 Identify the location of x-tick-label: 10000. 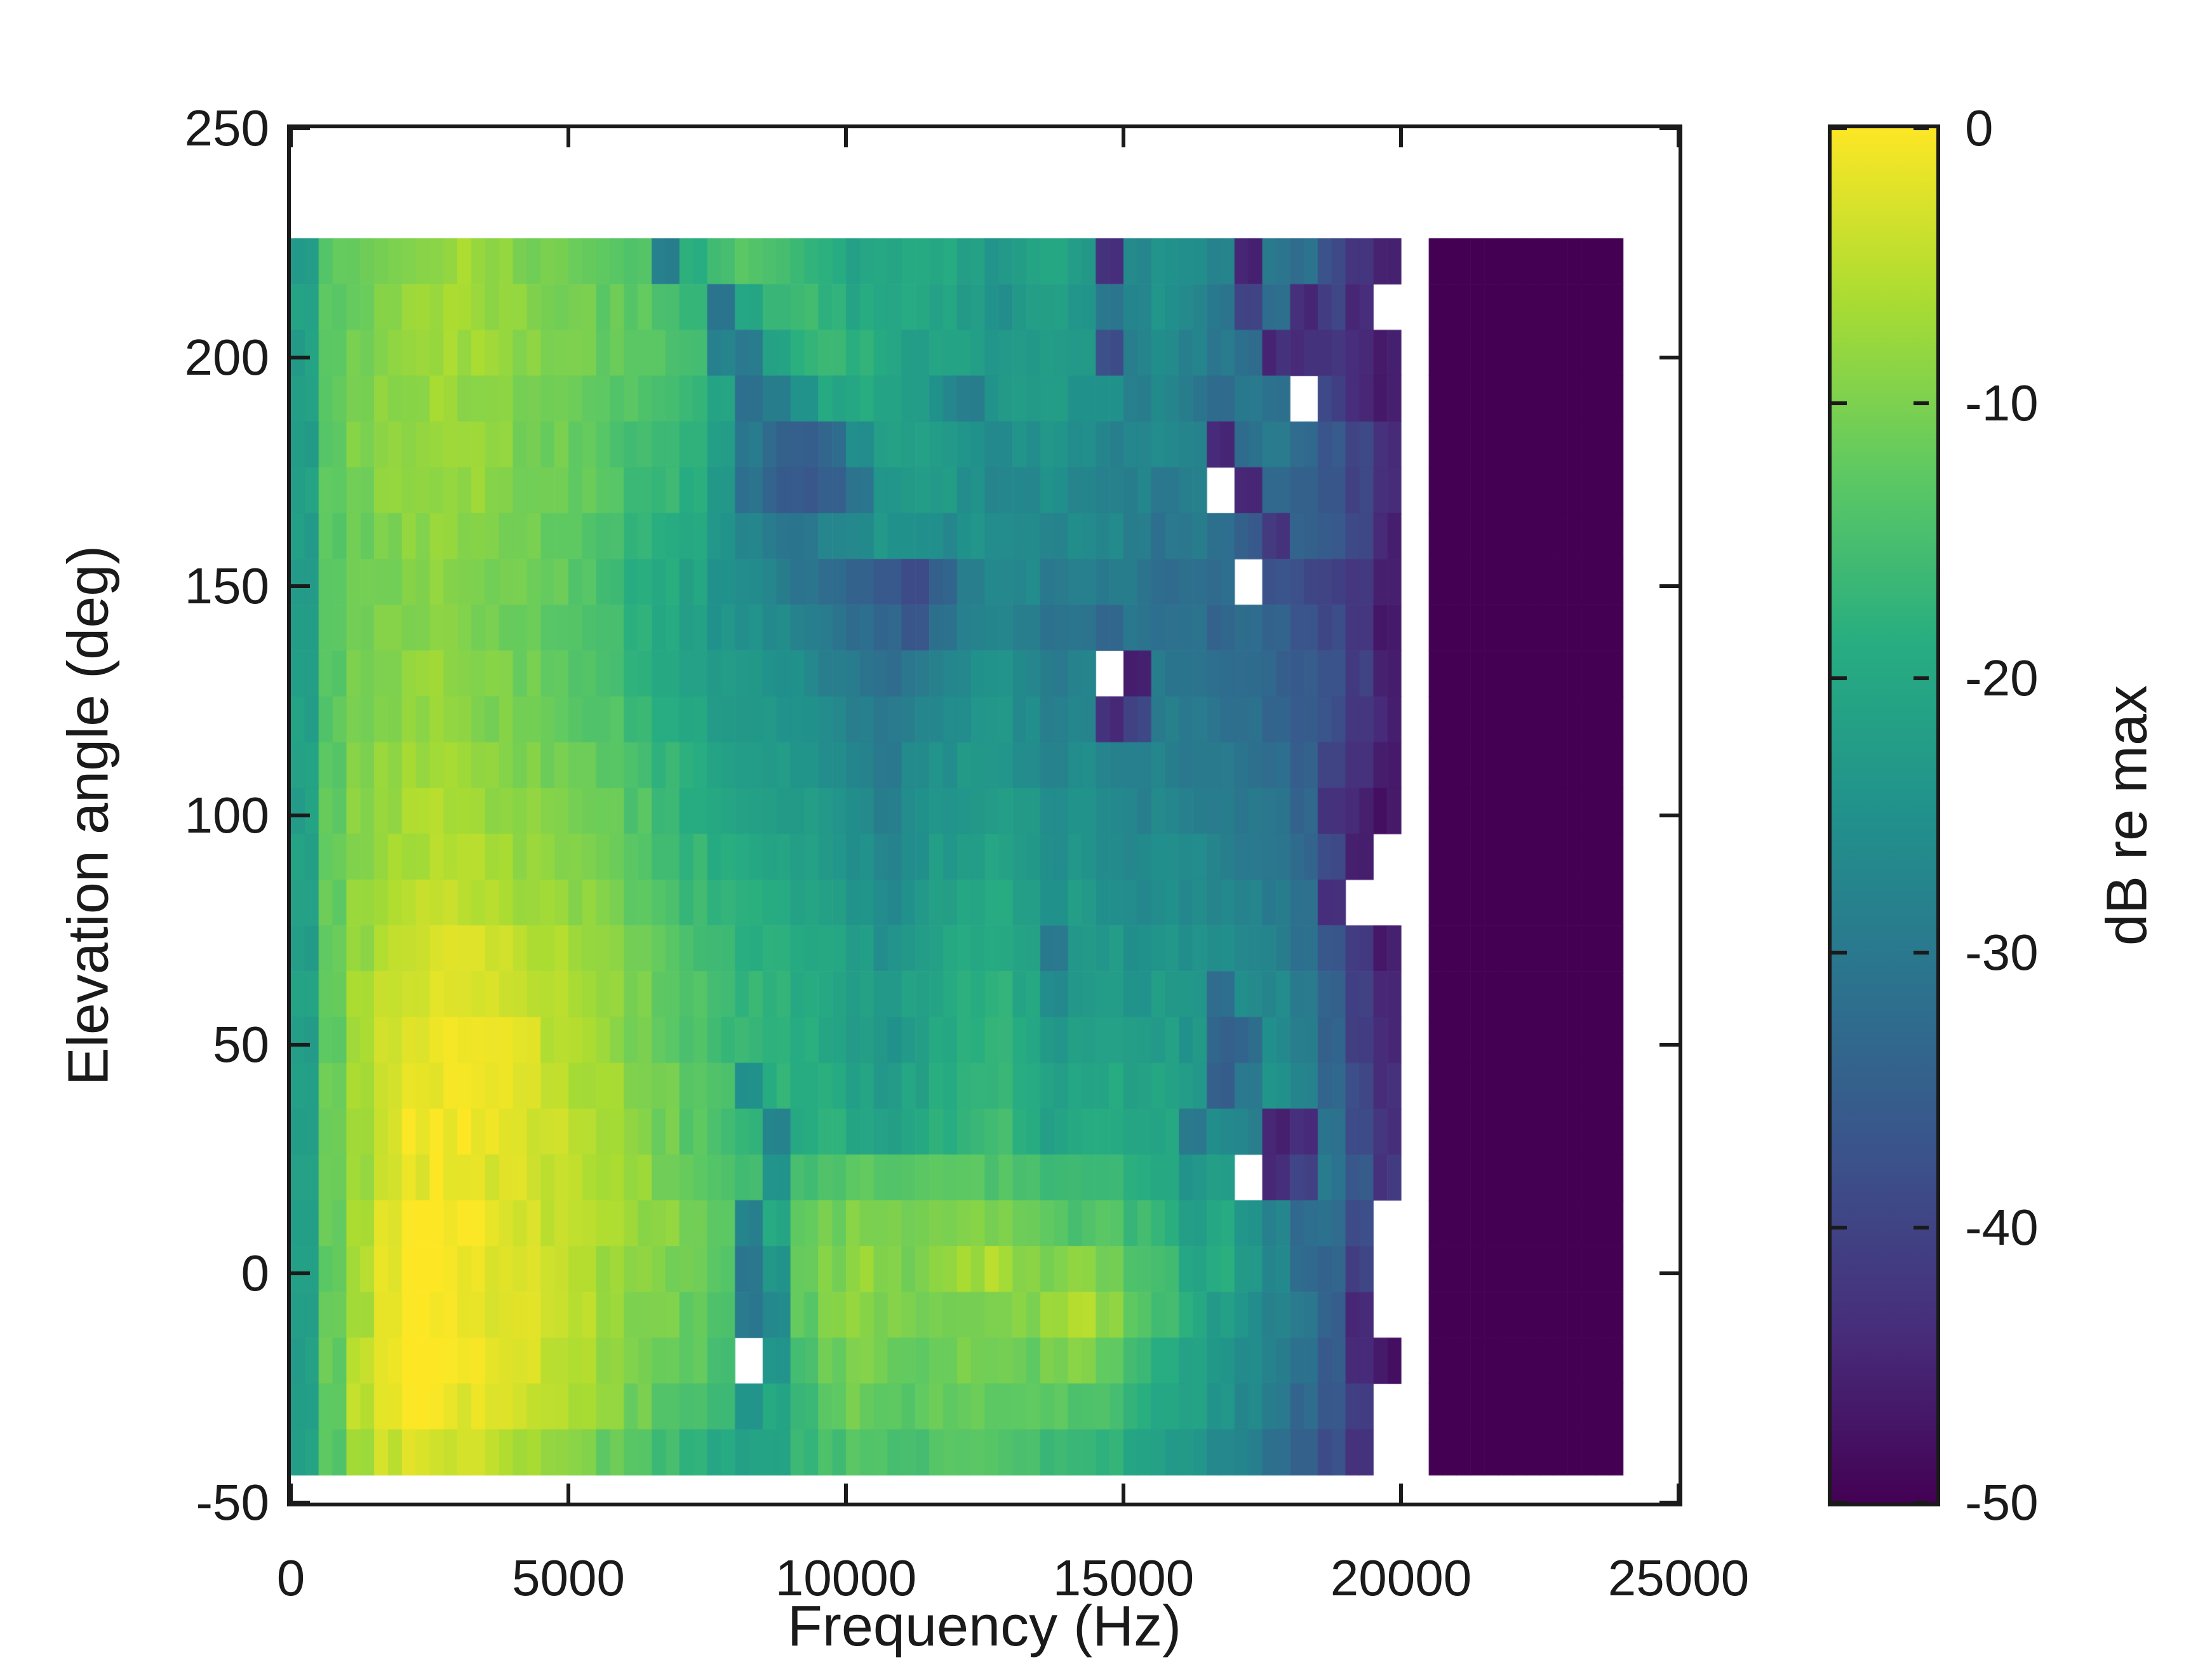
(846, 1578).